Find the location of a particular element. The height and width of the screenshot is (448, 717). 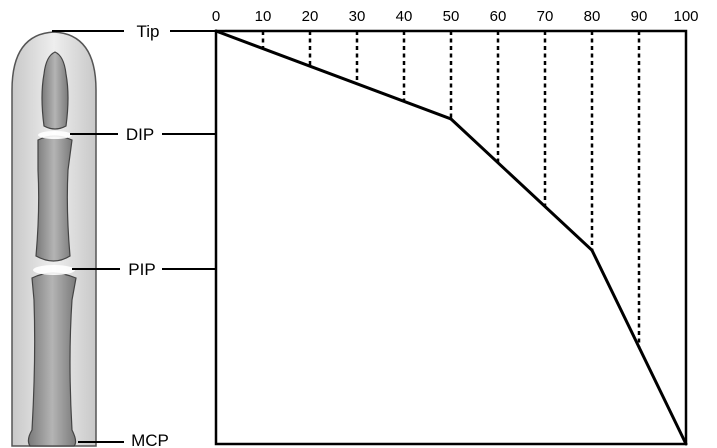

tick-label-100: 100 is located at coordinates (685, 16).